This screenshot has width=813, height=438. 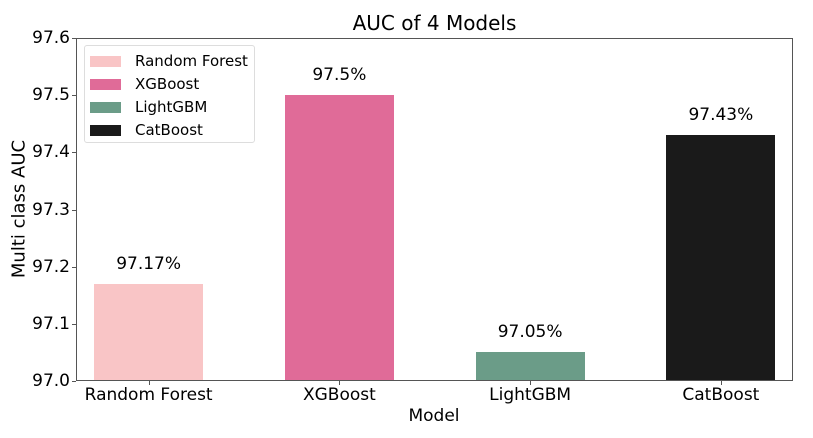 I want to click on x-tick-label: XGBoost, so click(x=339, y=395).